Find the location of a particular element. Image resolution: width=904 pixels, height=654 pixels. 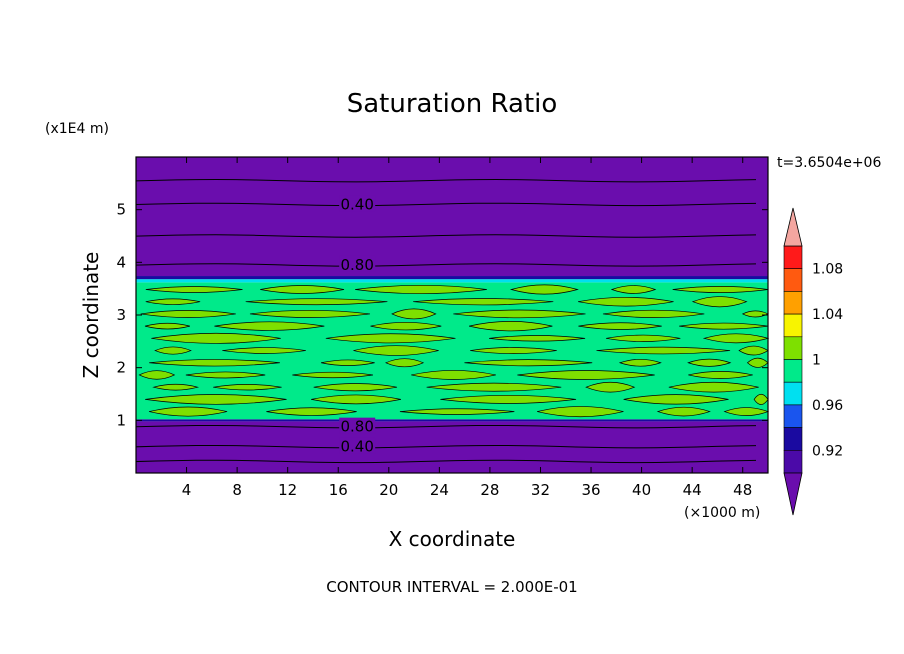

y-units-label: (x1E4 m) is located at coordinates (77, 129).